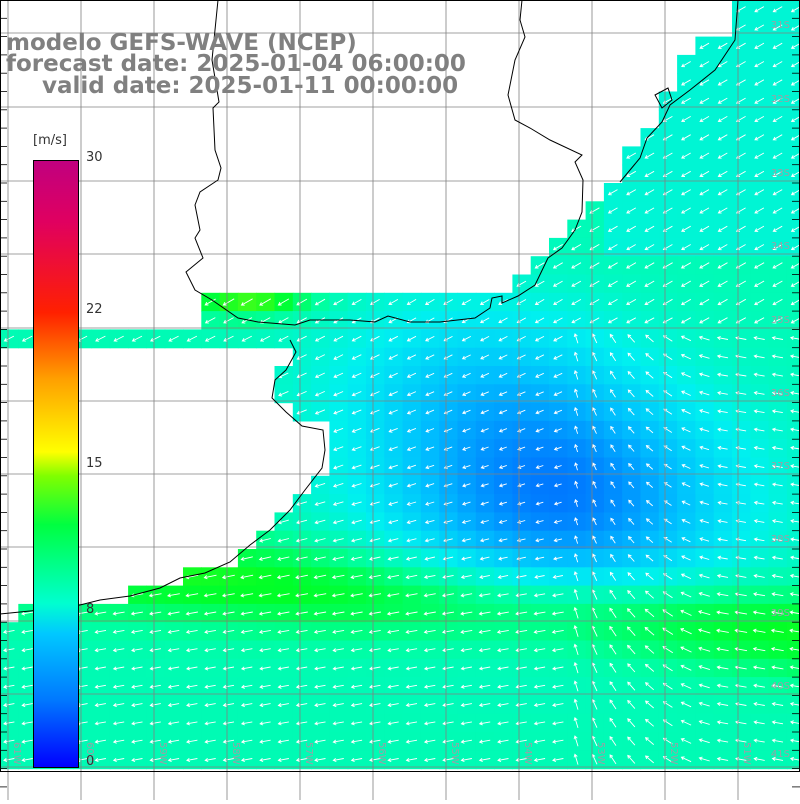  What do you see at coordinates (780, 393) in the screenshot?
I see `latitude-label: 36S` at bounding box center [780, 393].